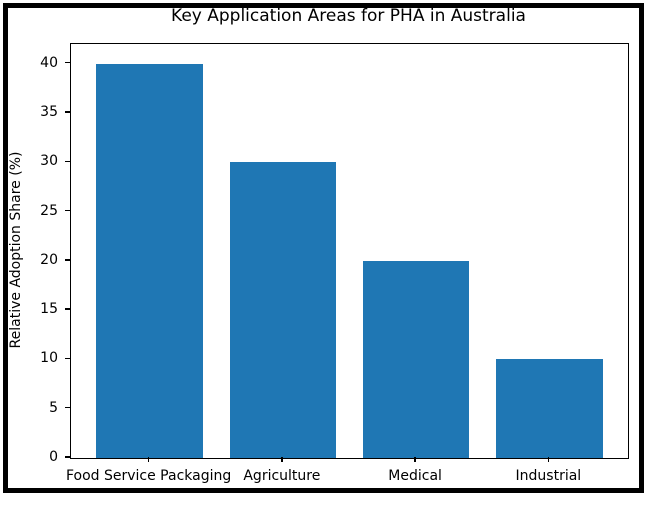  I want to click on y-tick-label-15: 15, so click(49, 309).